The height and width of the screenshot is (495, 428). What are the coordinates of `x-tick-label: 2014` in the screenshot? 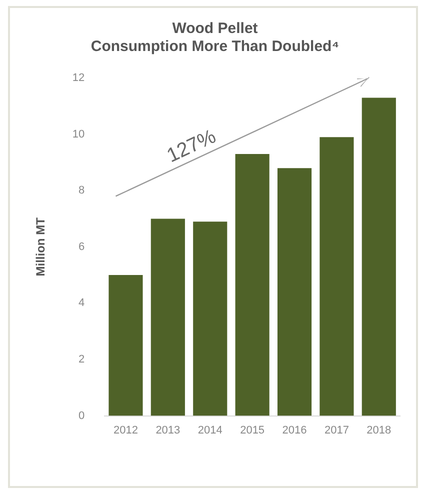 It's located at (210, 430).